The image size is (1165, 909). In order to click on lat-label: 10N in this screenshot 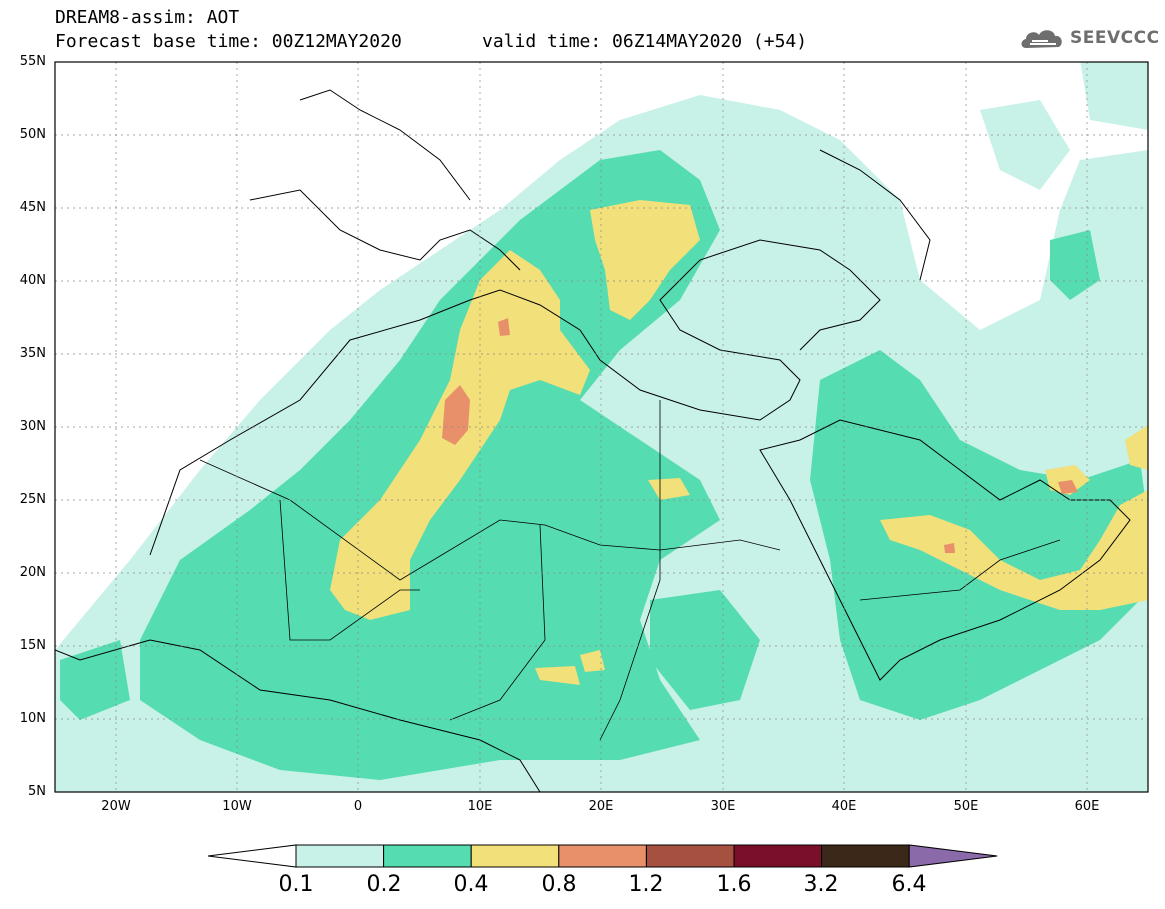, I will do `click(32, 718)`.